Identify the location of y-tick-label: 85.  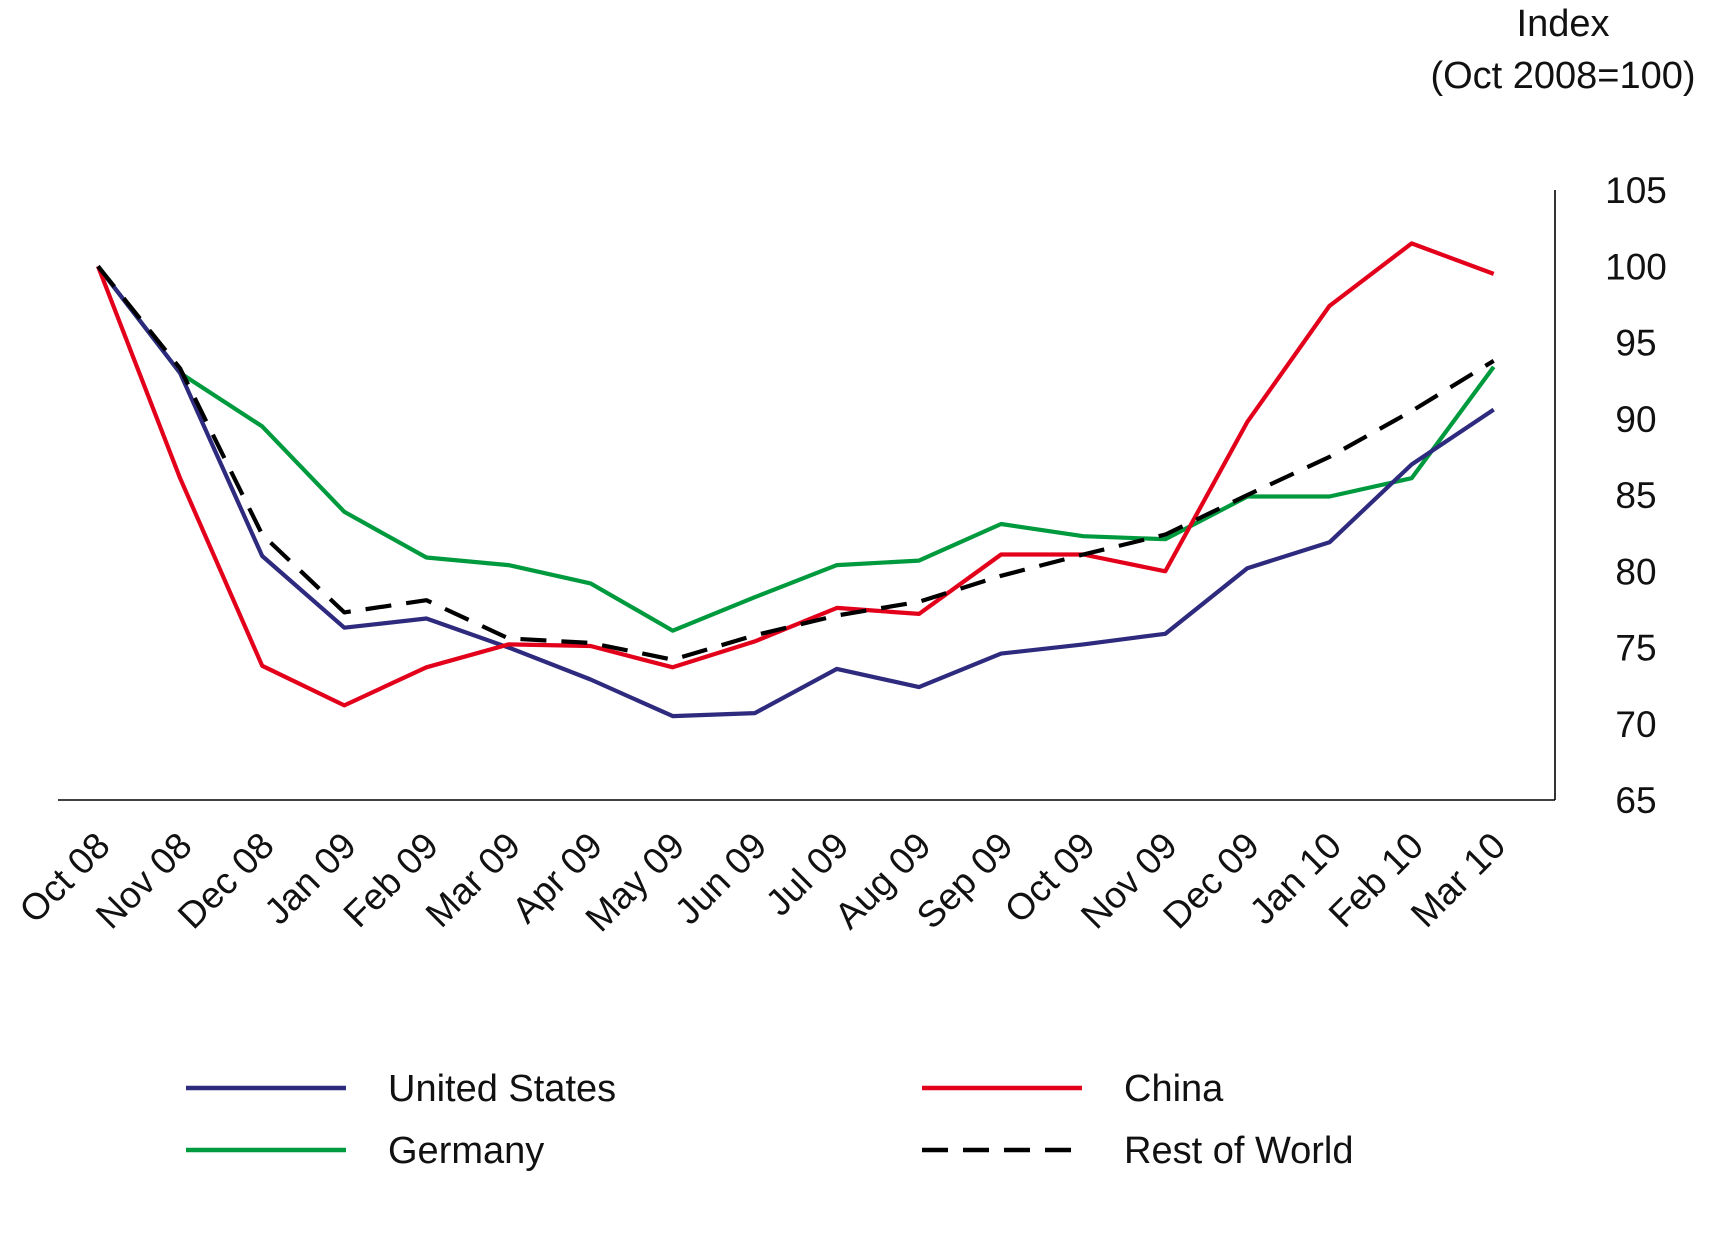
(1635, 495).